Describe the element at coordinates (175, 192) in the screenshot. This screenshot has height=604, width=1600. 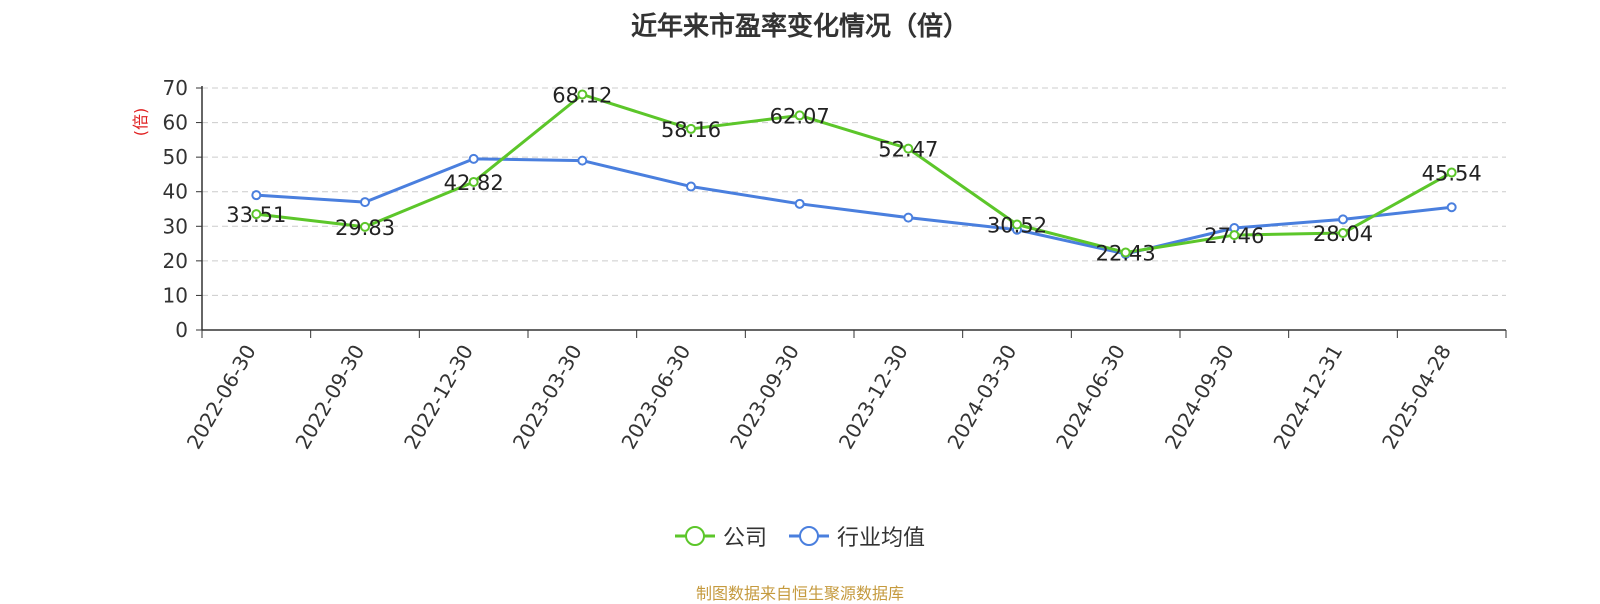
I see `y-tick-label: 40` at that location.